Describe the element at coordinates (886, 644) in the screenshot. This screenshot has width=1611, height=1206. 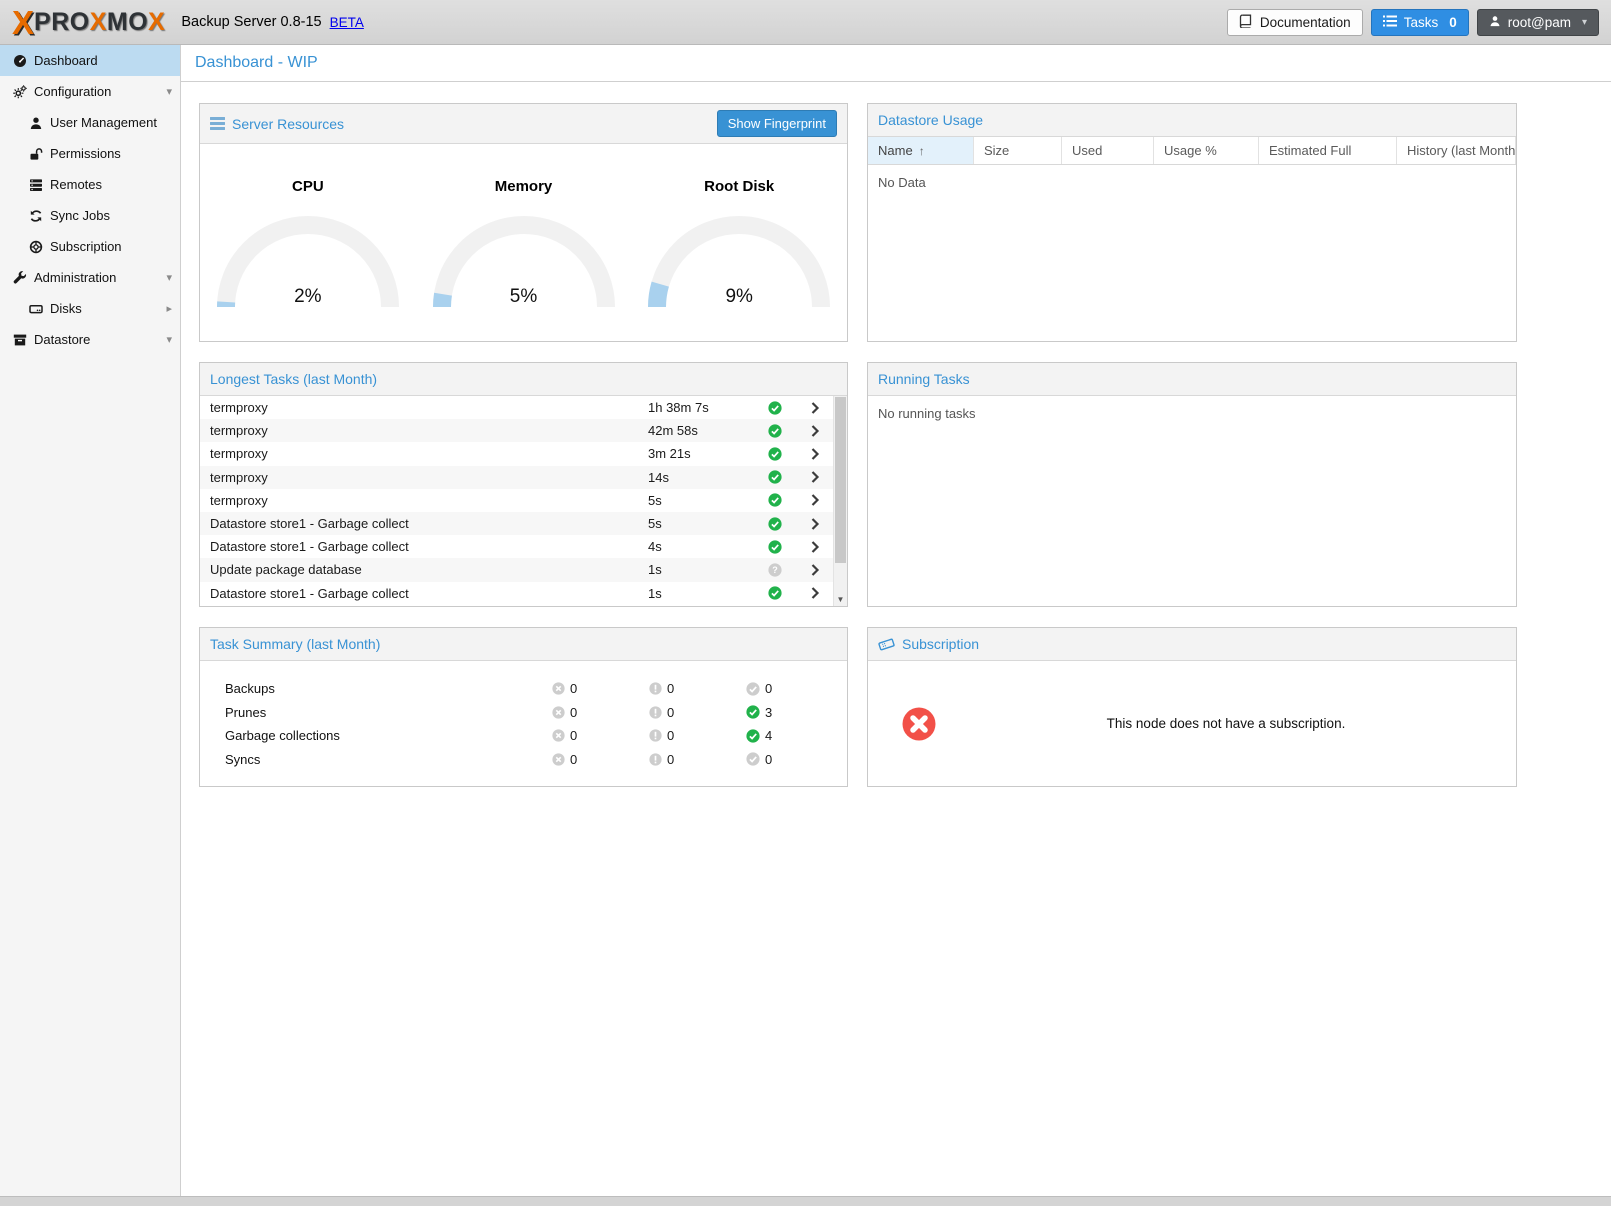
I see `ticket-icon` at that location.